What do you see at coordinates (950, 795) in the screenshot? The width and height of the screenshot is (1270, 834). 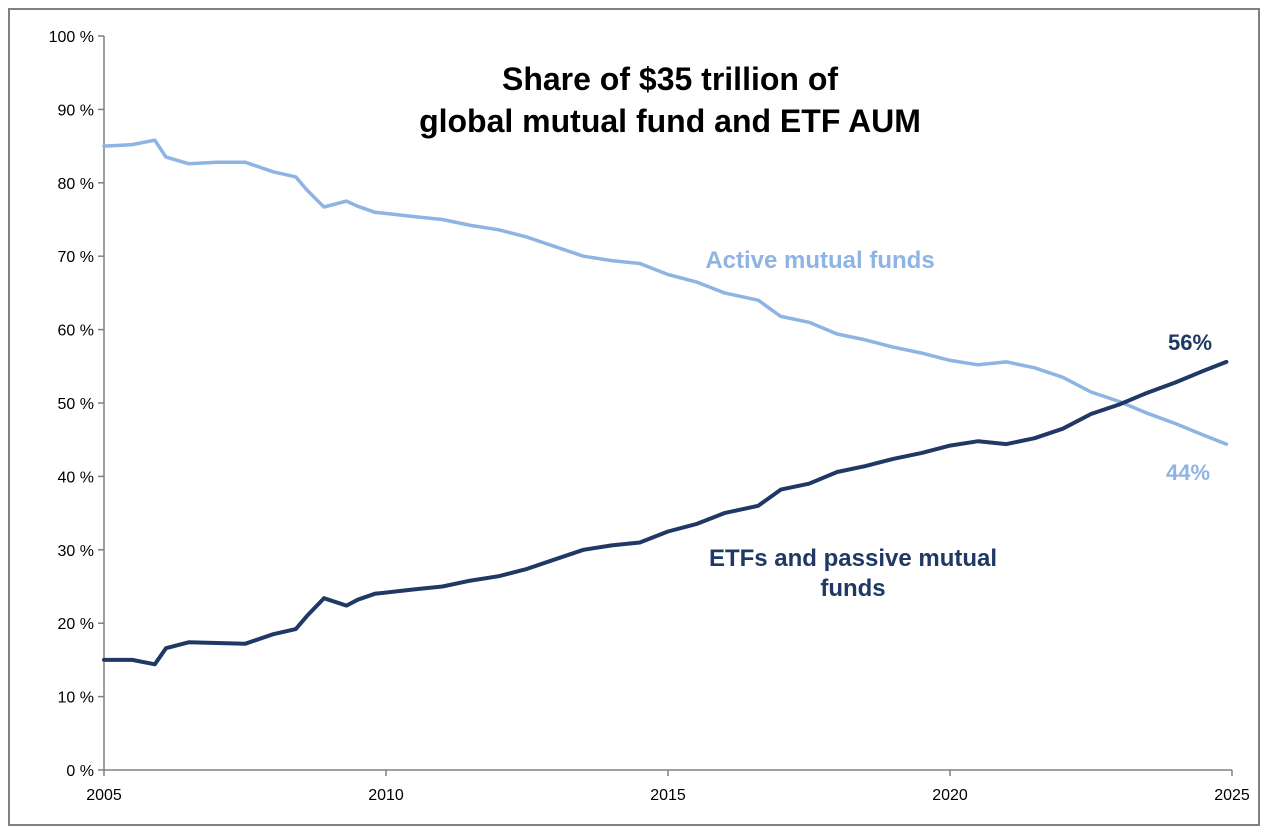 I see `x-tick-label: 2020` at bounding box center [950, 795].